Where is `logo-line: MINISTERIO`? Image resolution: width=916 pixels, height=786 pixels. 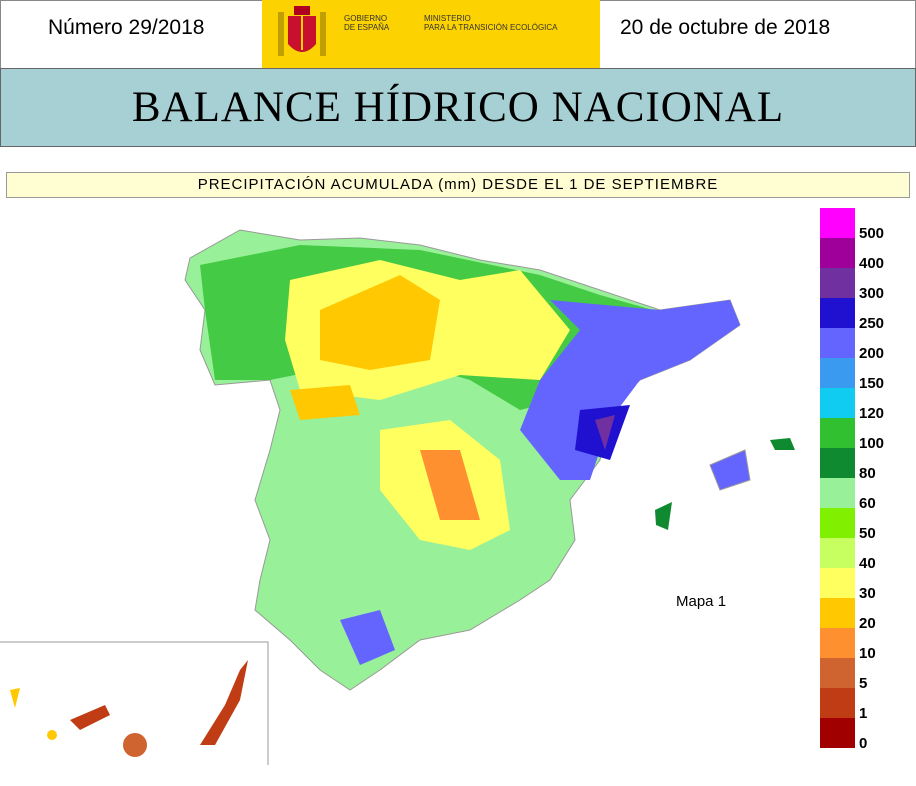
logo-line: MINISTERIO is located at coordinates (447, 18).